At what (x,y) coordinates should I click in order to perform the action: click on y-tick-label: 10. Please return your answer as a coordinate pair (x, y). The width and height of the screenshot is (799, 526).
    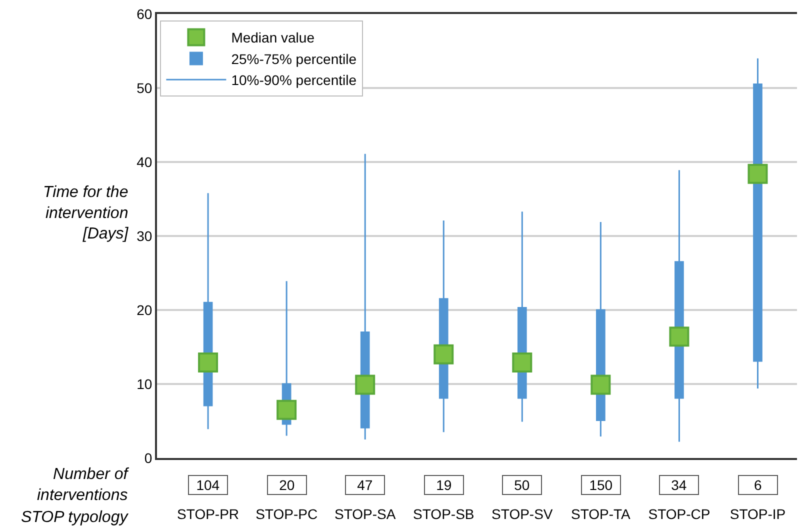
    Looking at the image, I should click on (144, 384).